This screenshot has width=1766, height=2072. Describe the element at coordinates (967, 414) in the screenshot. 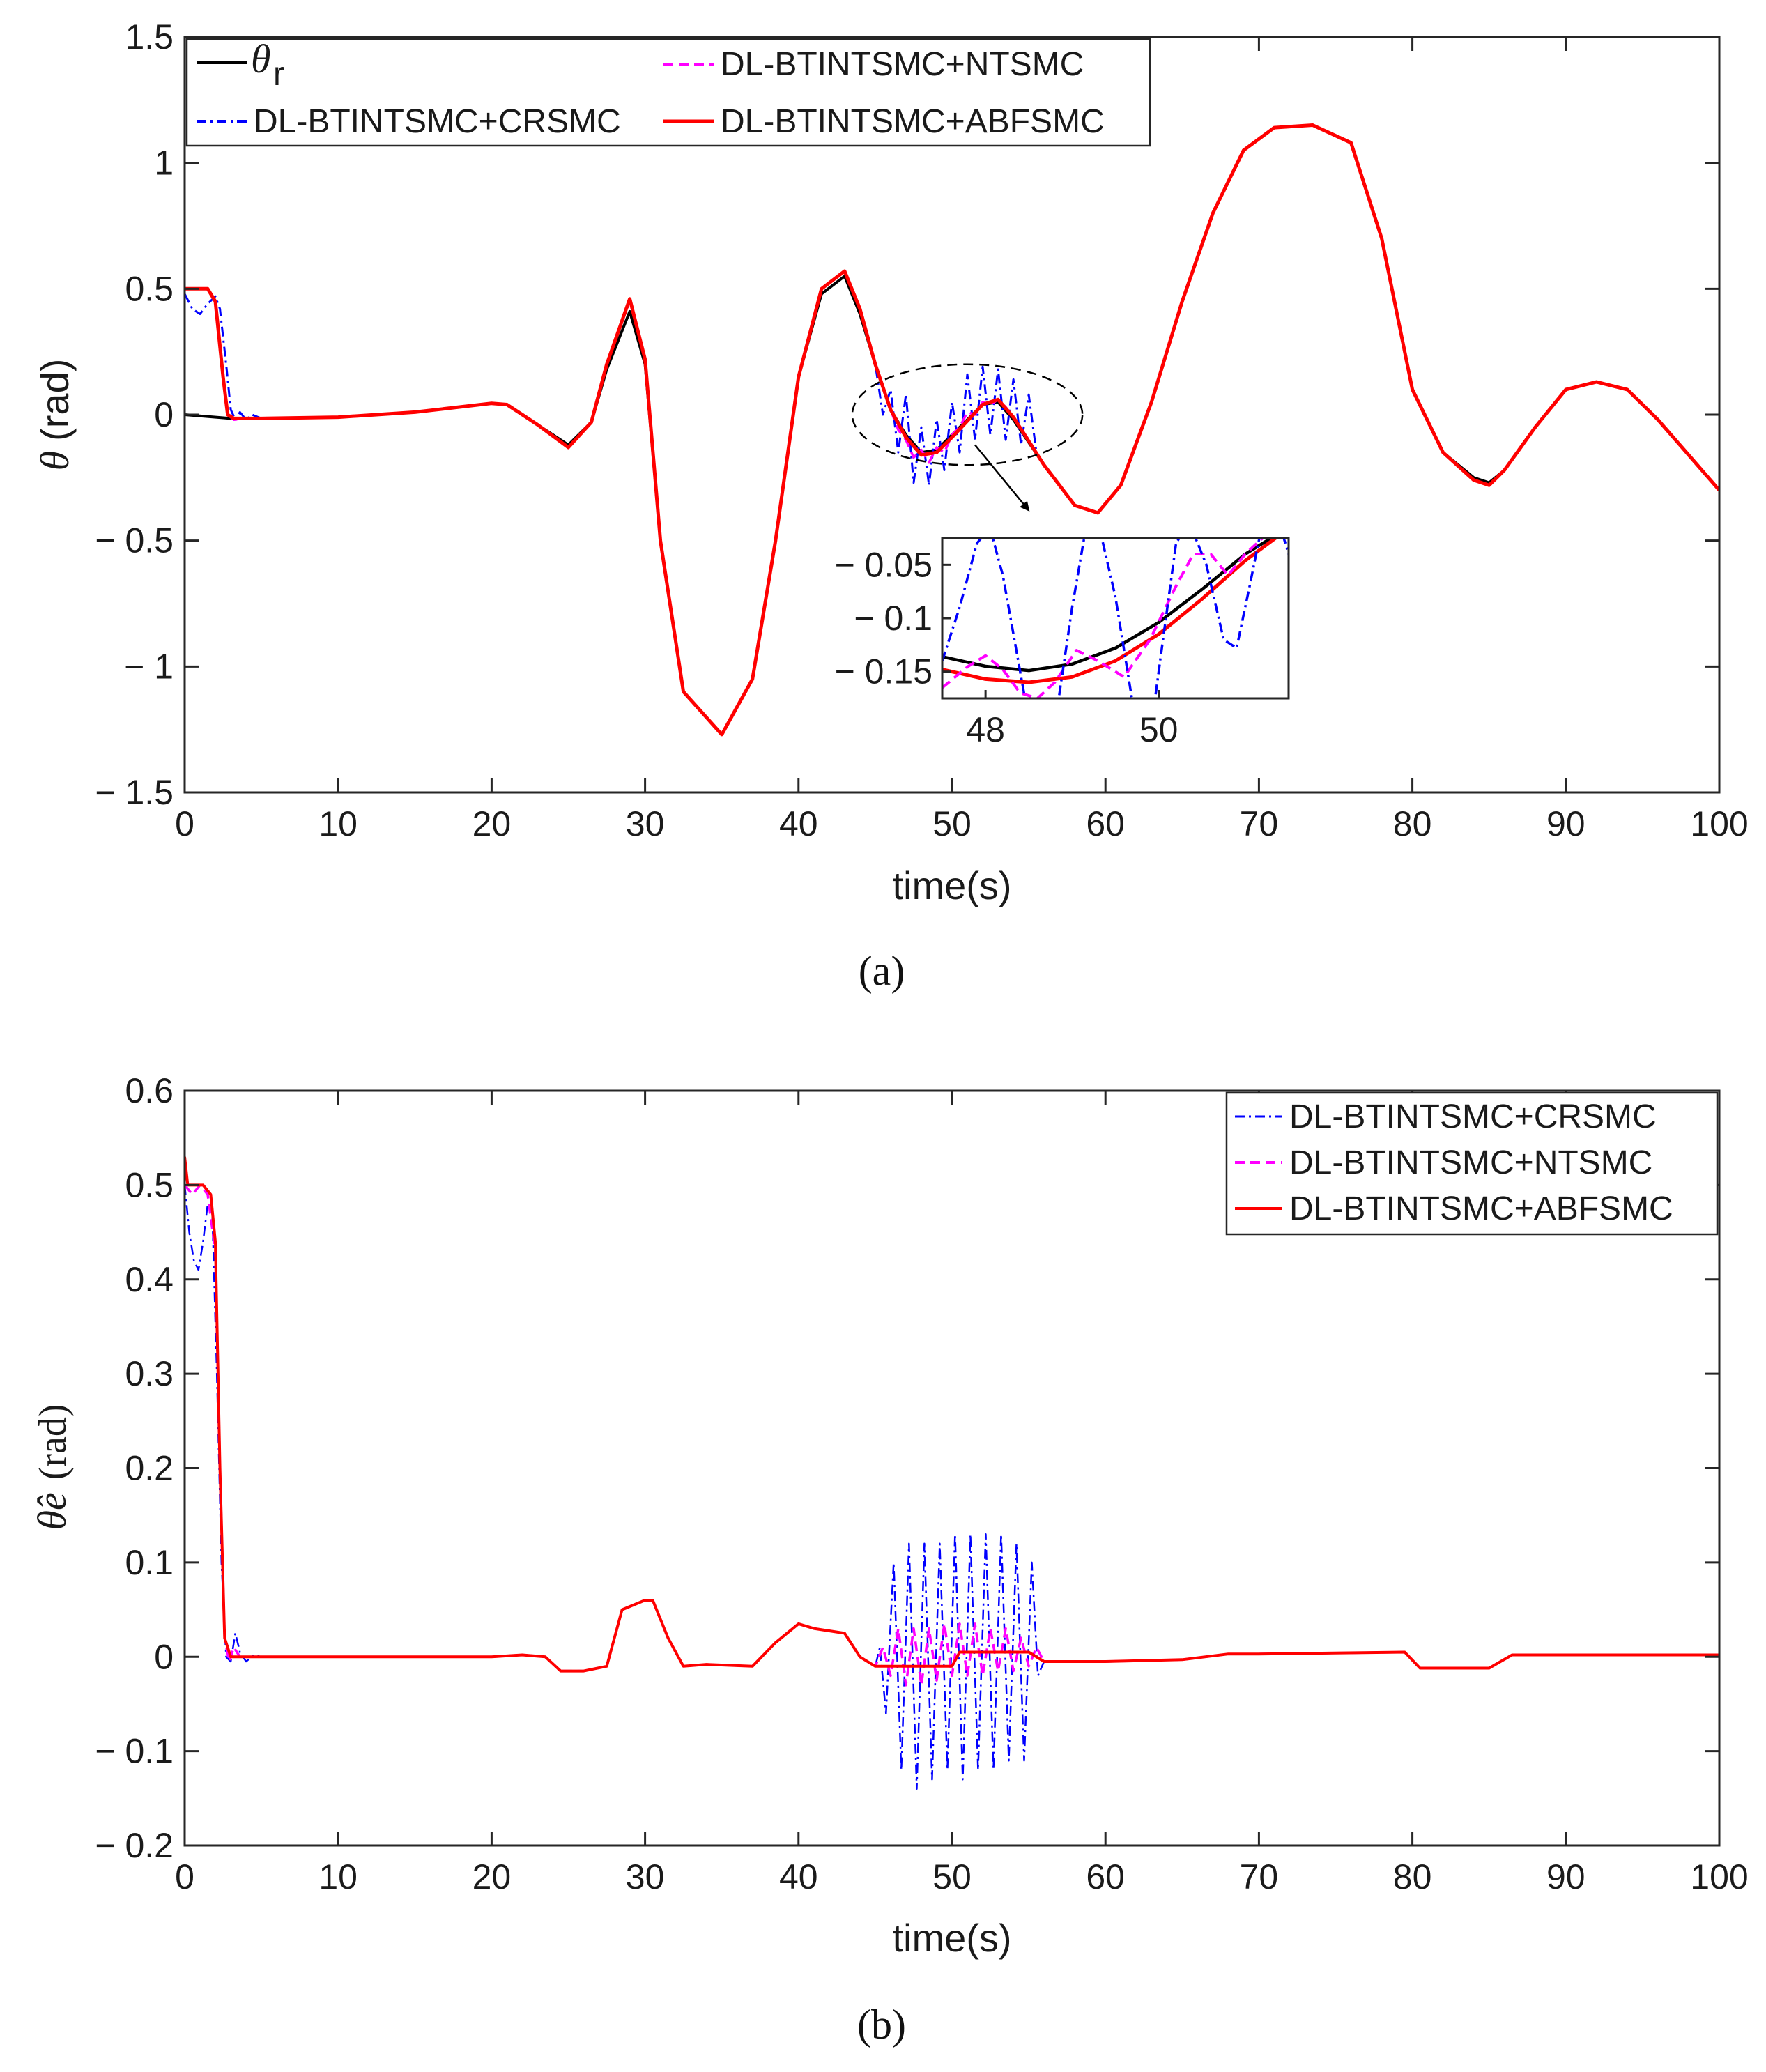

I see `zoom-ellipse` at that location.